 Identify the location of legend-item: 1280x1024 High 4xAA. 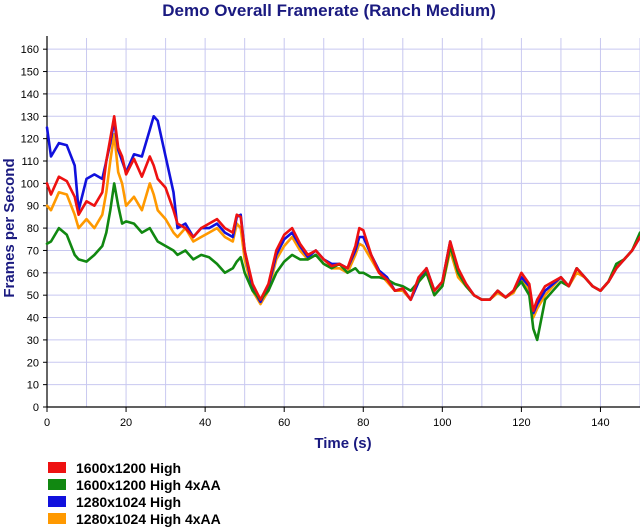
(134, 518).